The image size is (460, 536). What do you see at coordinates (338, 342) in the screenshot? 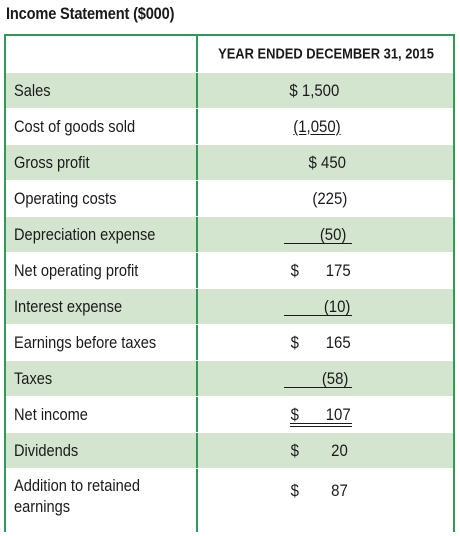
I see `row-value-ebt: 165` at bounding box center [338, 342].